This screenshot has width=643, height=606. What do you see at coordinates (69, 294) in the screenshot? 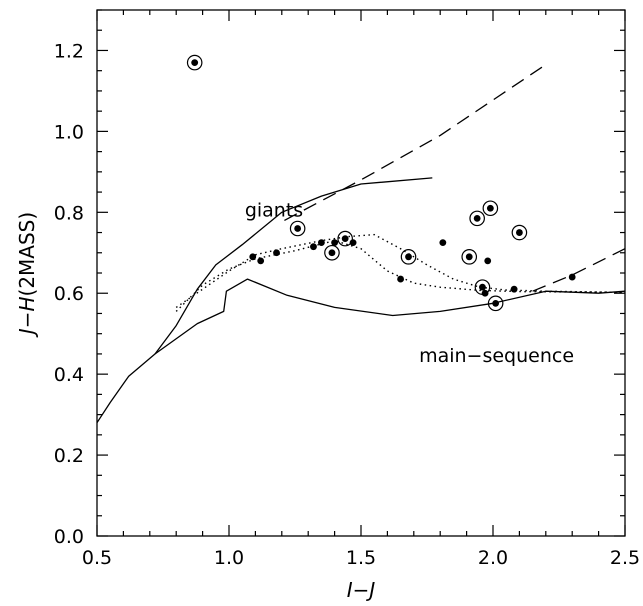
I see `y-tick-label: 0.6` at bounding box center [69, 294].